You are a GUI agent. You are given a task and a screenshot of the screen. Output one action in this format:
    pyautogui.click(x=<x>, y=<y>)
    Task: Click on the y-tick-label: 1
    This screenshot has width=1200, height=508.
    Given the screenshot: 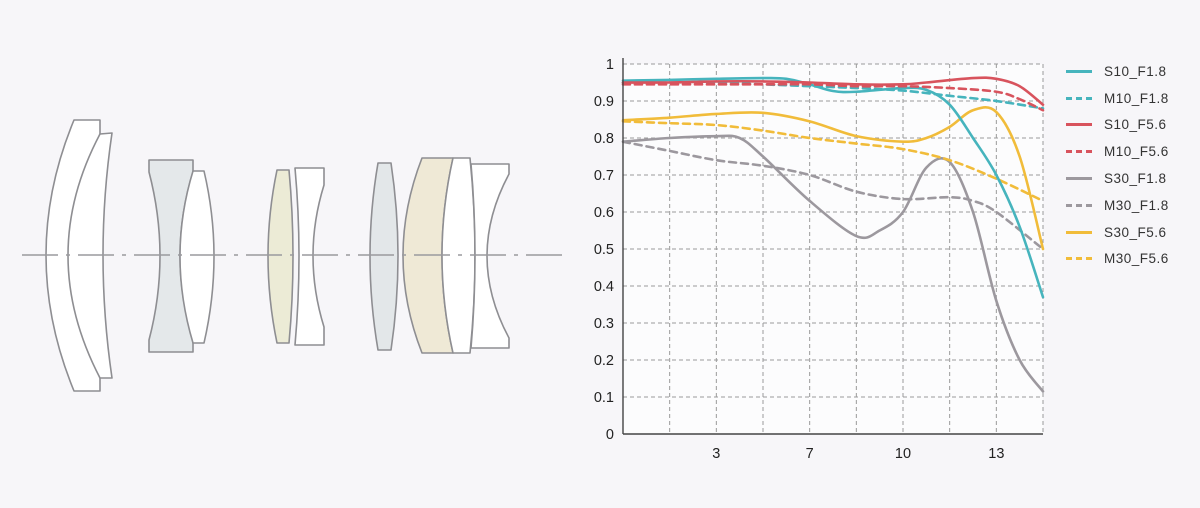 What is the action you would take?
    pyautogui.click(x=610, y=65)
    